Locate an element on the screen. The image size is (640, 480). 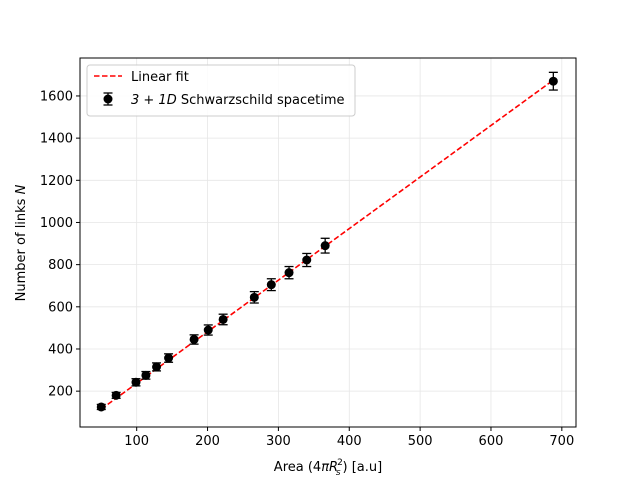
x-tick-label: 700 is located at coordinates (561, 441).